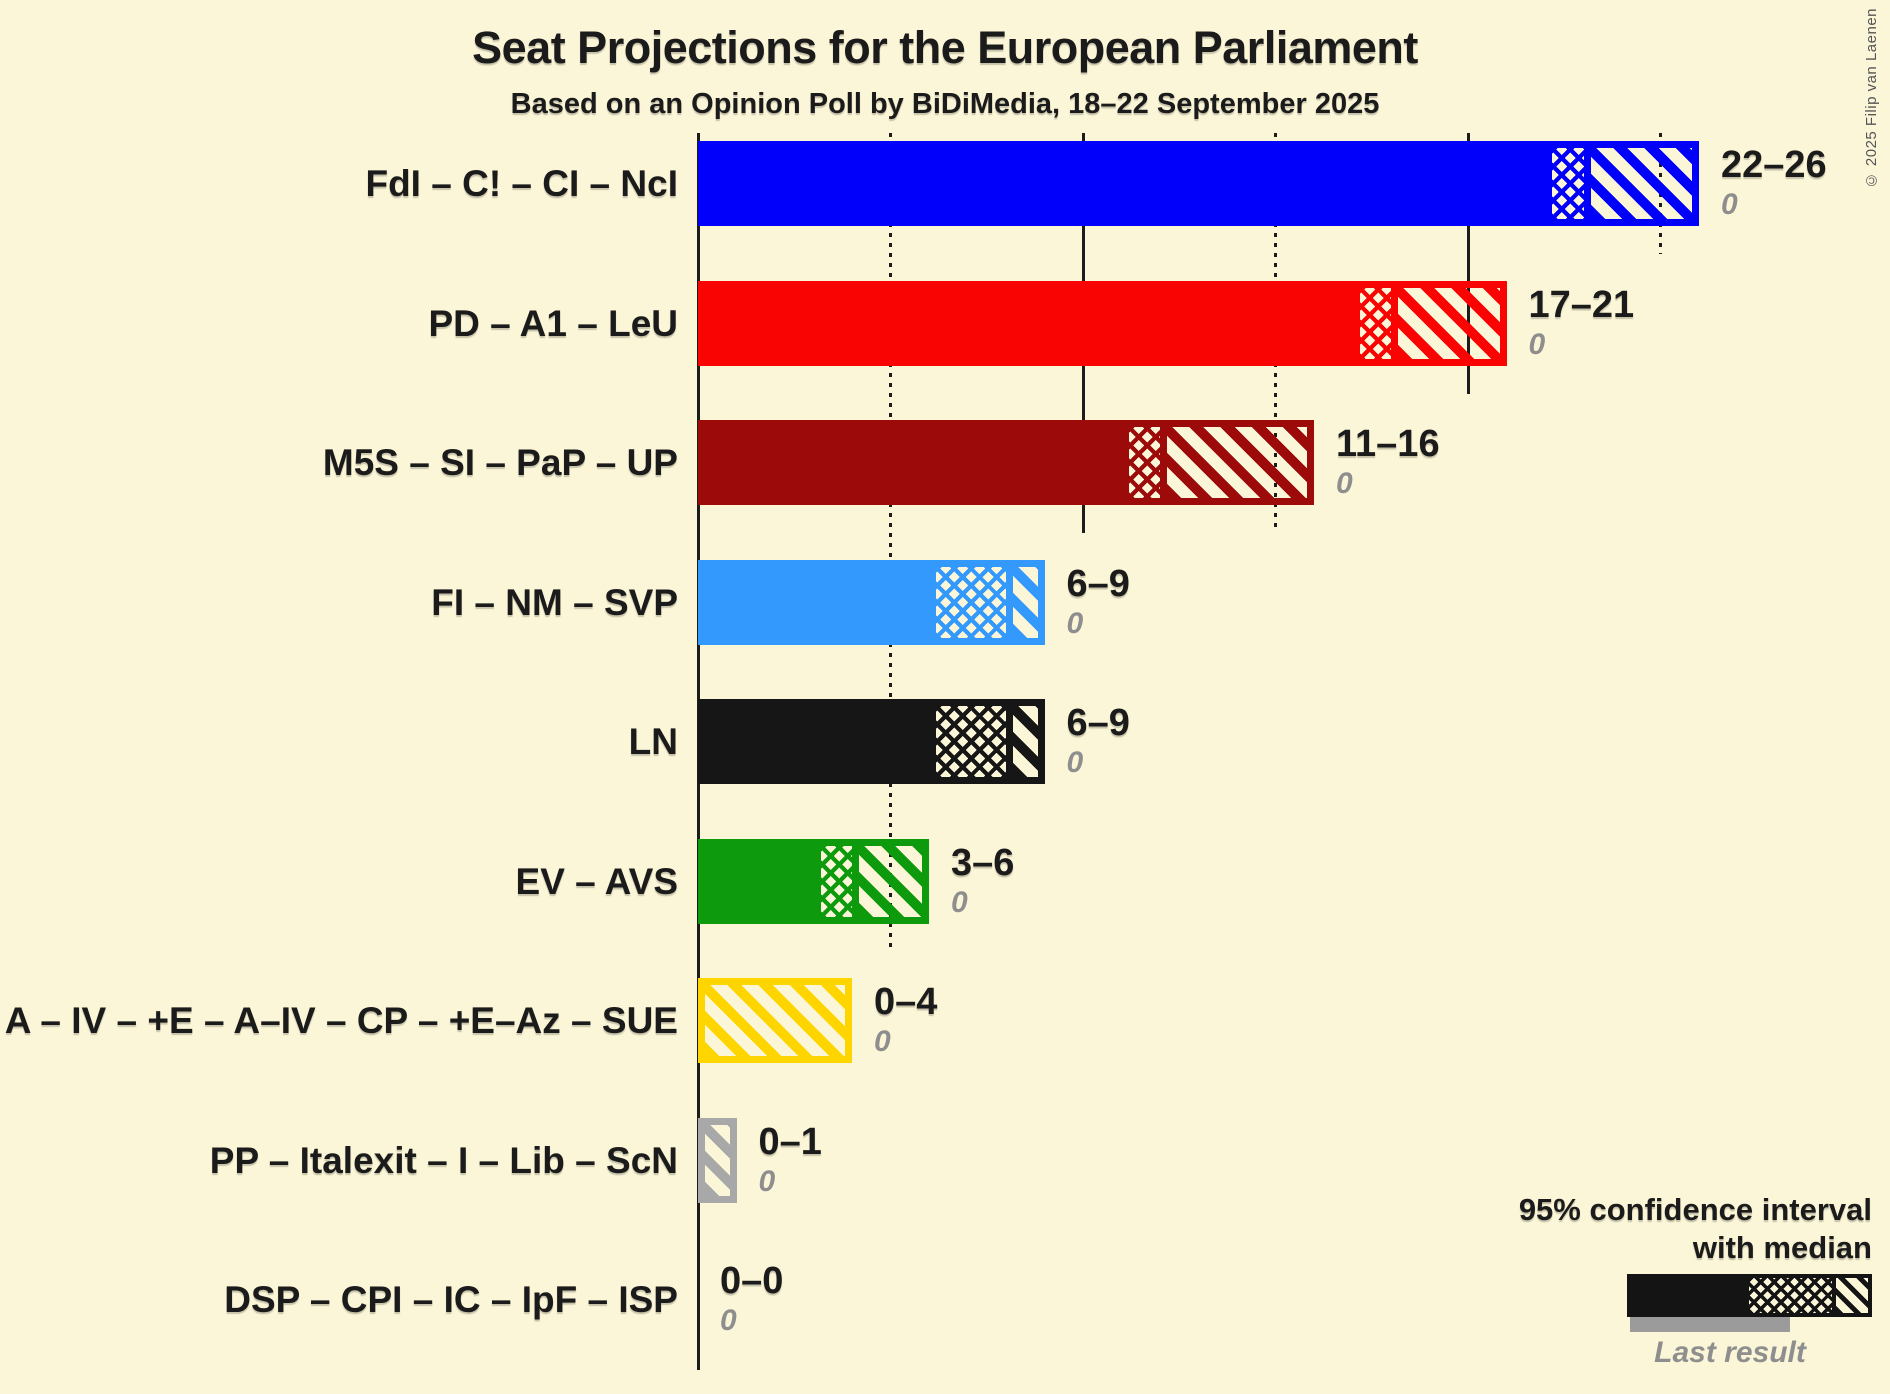  What do you see at coordinates (554, 602) in the screenshot?
I see `bar-label: FI – NM – SVP` at bounding box center [554, 602].